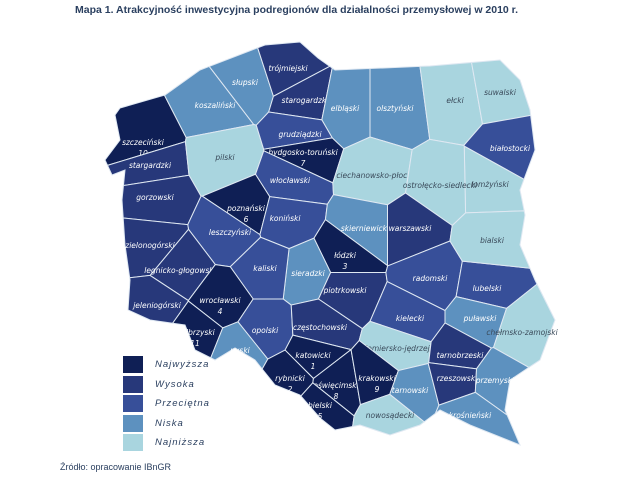 Image resolution: width=640 pixels, height=480 pixels. I want to click on region-label: legnicko-głogowski, so click(180, 270).